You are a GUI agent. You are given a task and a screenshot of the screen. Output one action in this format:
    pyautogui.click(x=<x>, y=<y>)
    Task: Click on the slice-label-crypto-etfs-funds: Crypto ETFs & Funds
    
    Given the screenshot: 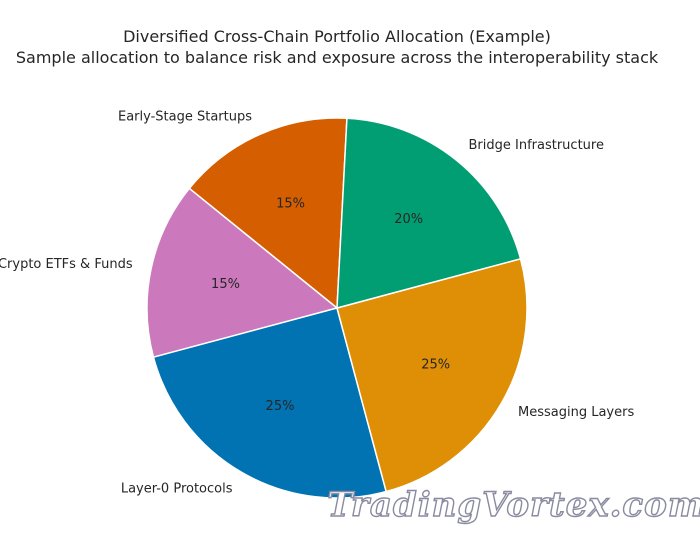 What is the action you would take?
    pyautogui.click(x=66, y=264)
    